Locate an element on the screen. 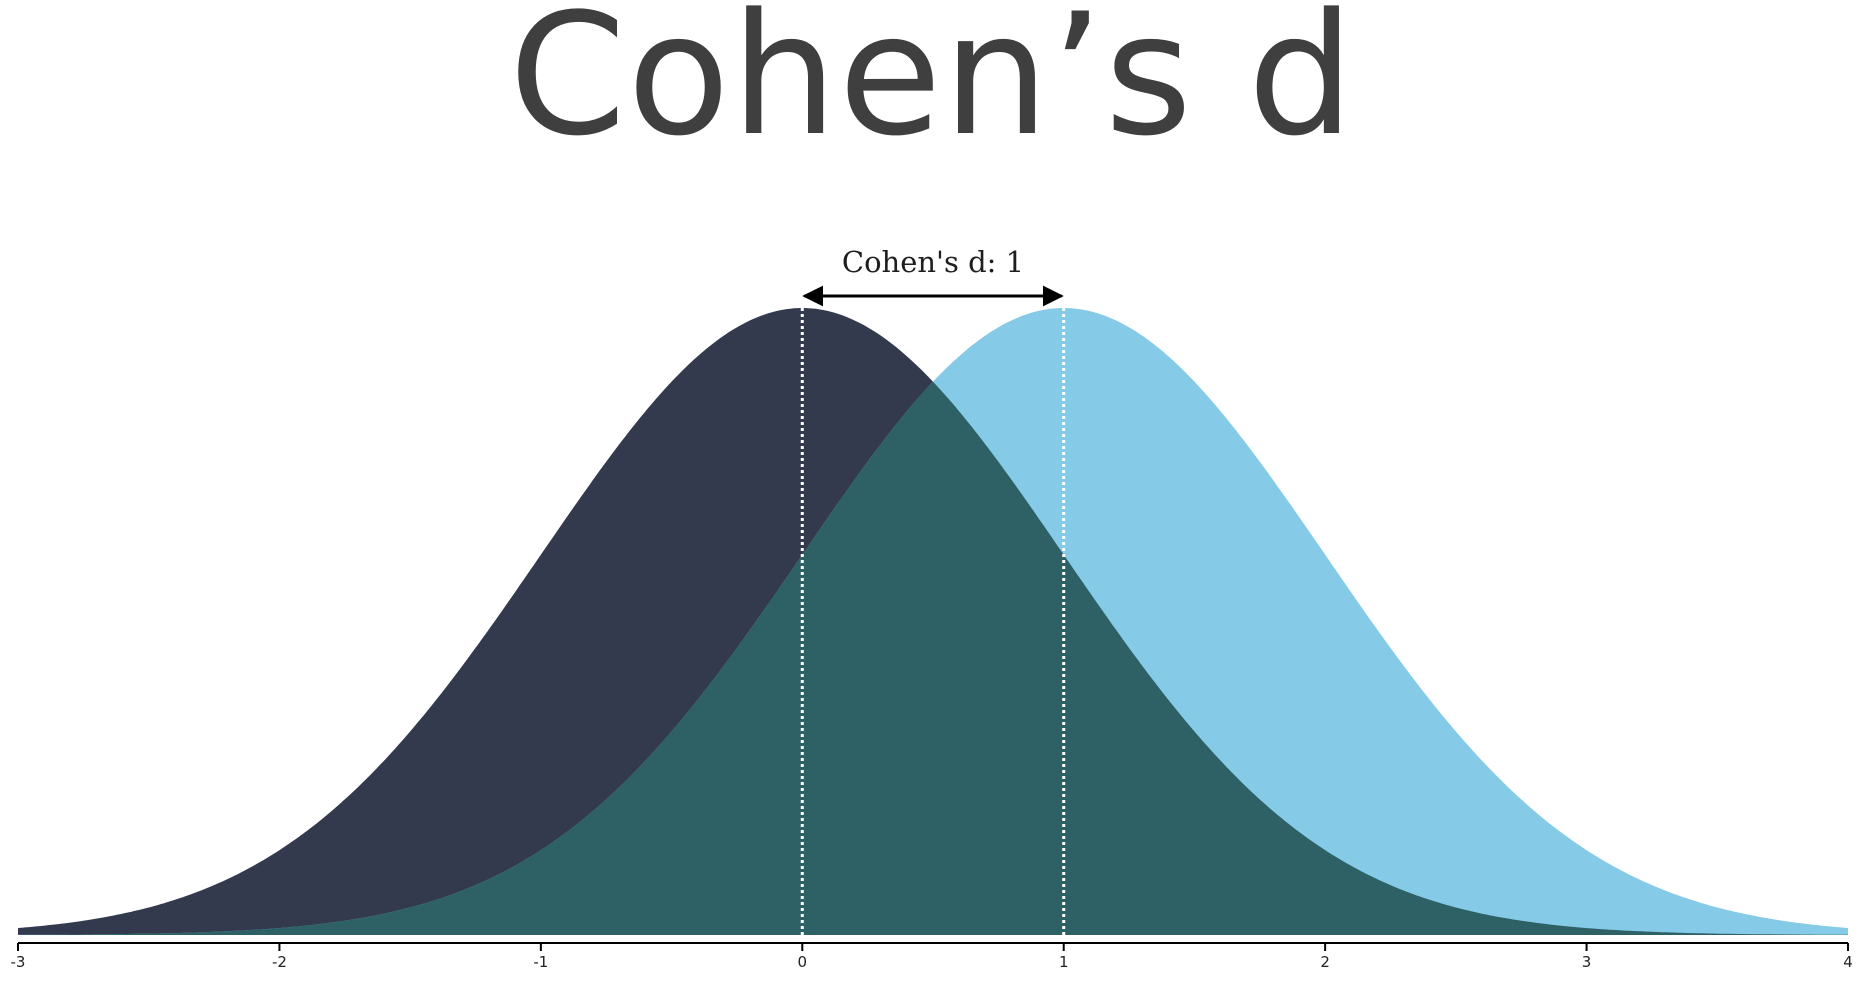 The width and height of the screenshot is (1864, 982). page-title: Cohen’s d is located at coordinates (932, 86).